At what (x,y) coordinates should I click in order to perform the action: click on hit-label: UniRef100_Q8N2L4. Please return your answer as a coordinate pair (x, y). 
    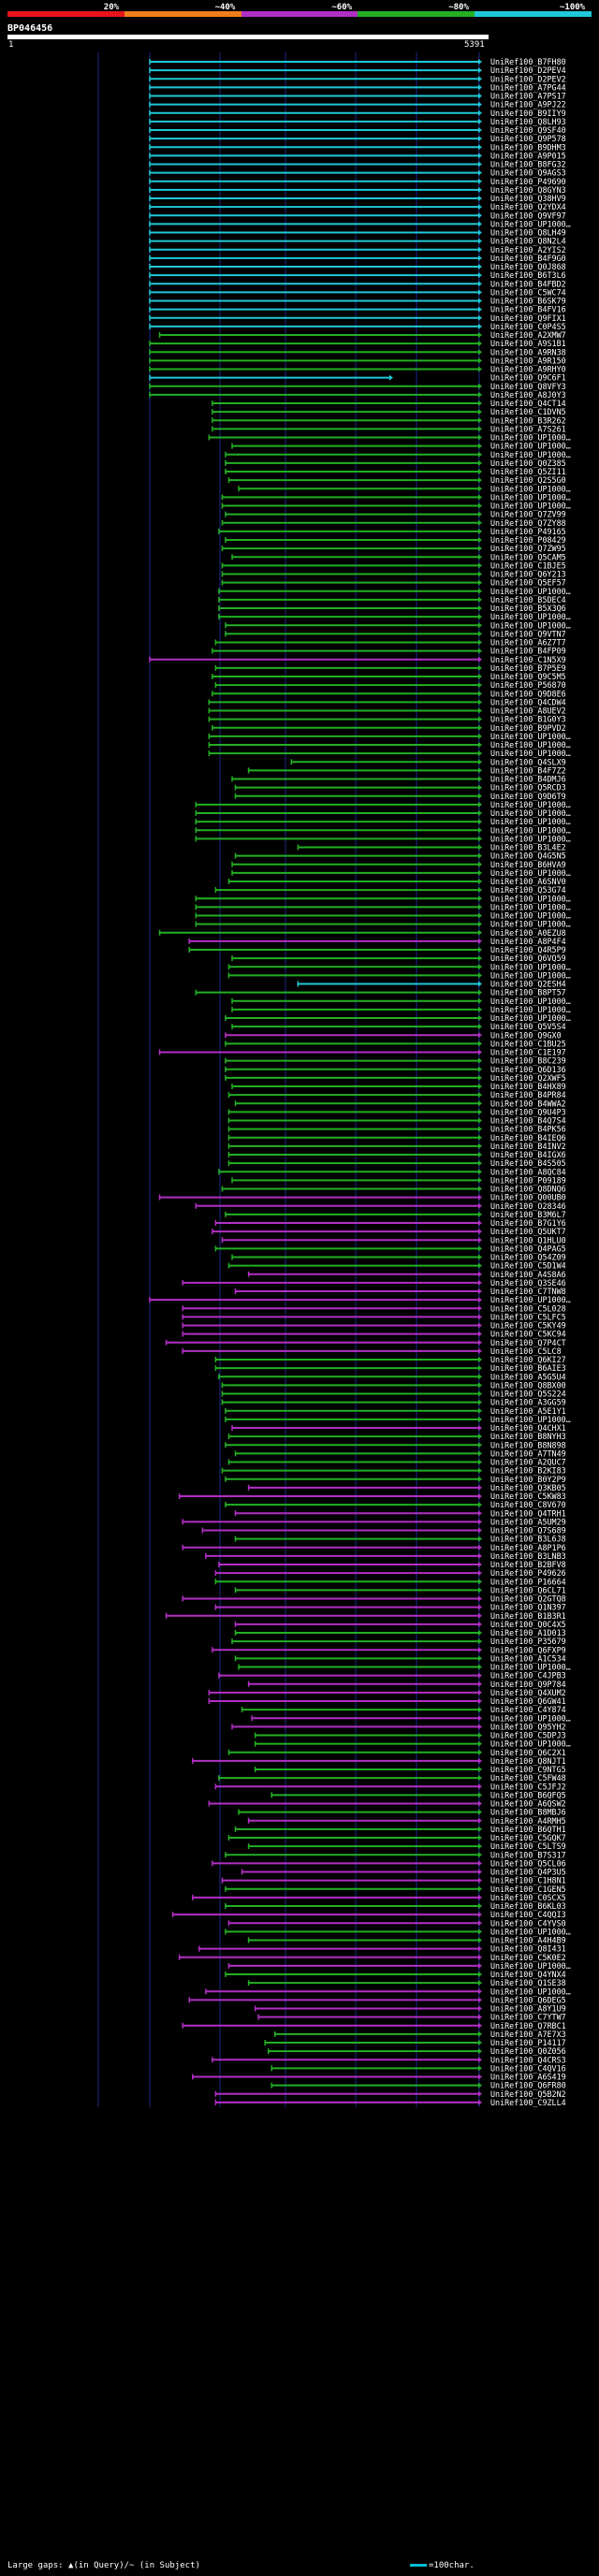
    Looking at the image, I should click on (528, 241).